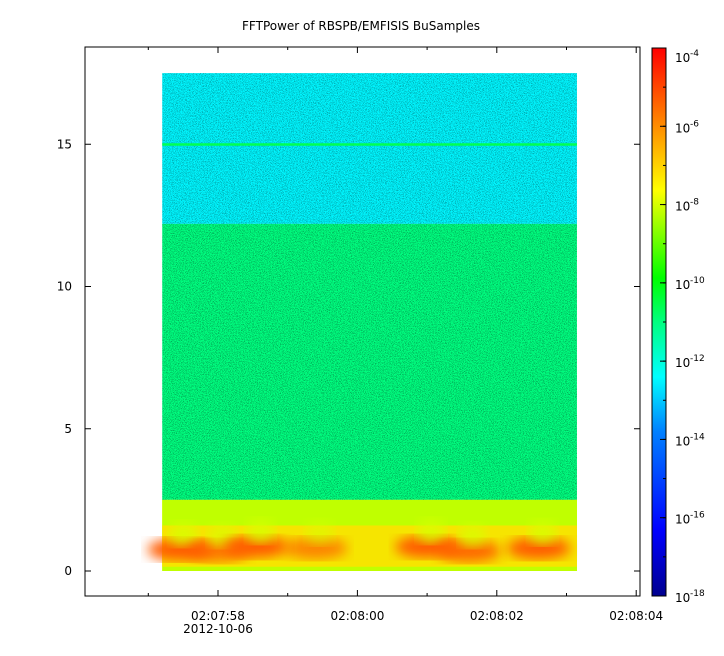  I want to click on x-tick-label: 02:08:00, so click(357, 616).